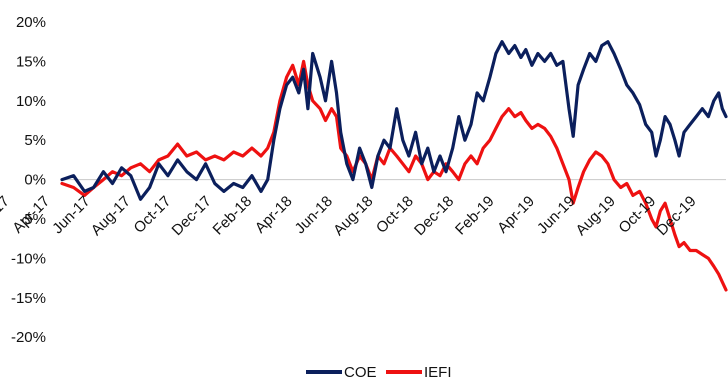 Image resolution: width=728 pixels, height=384 pixels. What do you see at coordinates (28, 337) in the screenshot?
I see `y-tick-label: -20%` at bounding box center [28, 337].